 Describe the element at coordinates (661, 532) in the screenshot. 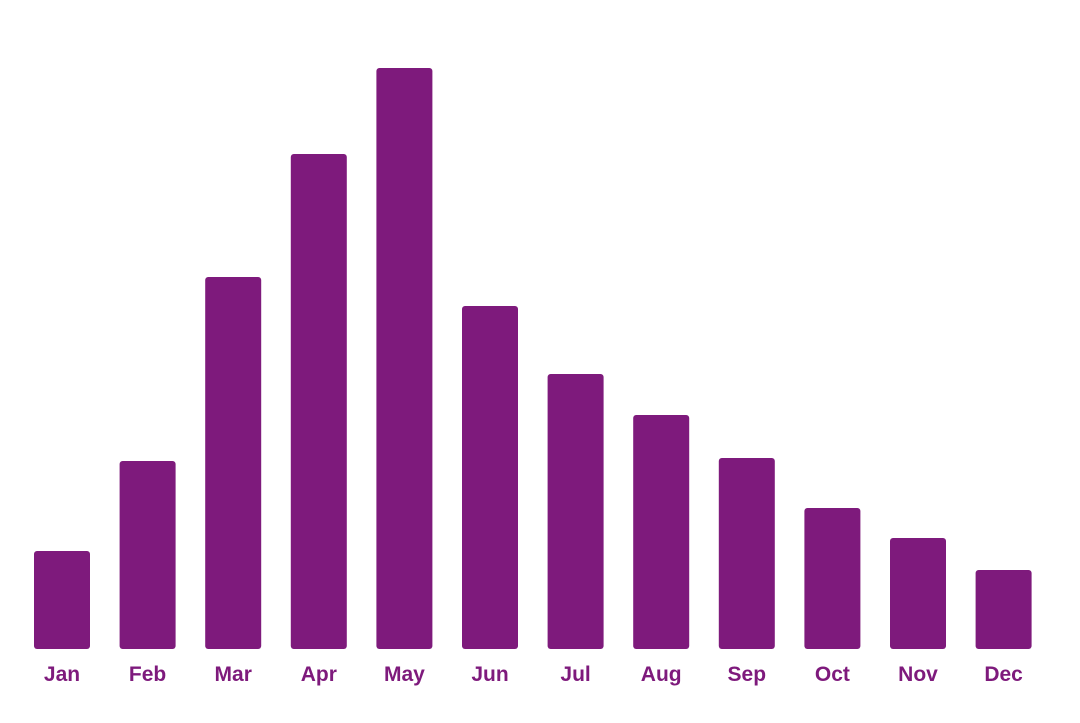

I see `bar-aug` at that location.